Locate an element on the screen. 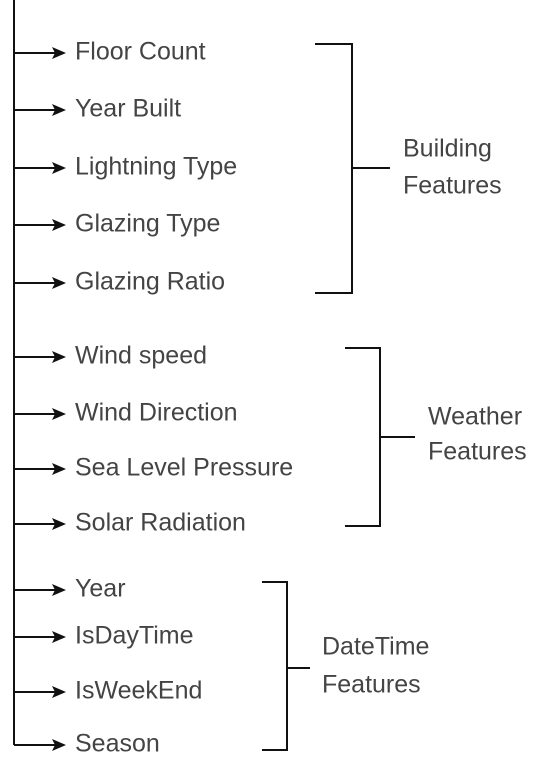  group-label: Building is located at coordinates (447, 149).